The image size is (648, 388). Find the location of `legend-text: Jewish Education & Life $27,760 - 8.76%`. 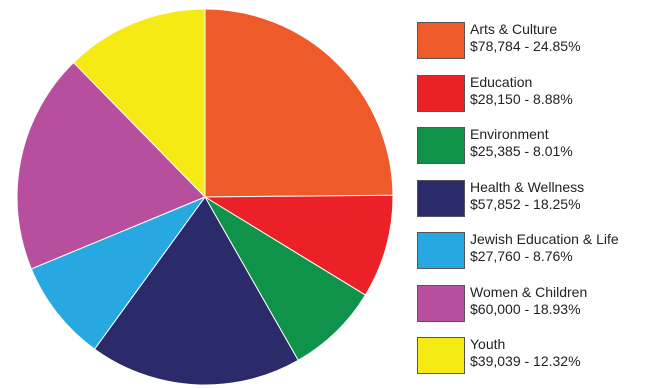

legend-text: Jewish Education & Life $27,760 - 8.76% is located at coordinates (544, 248).